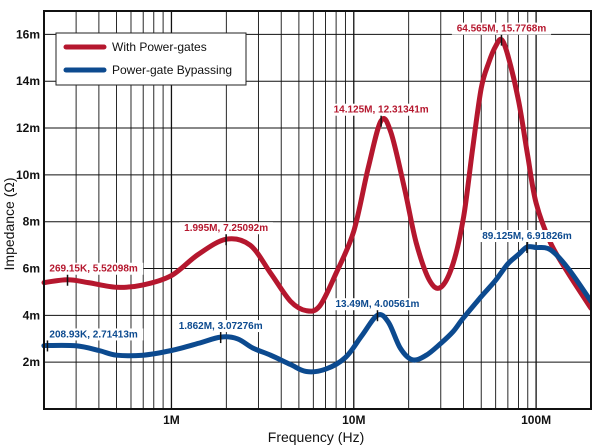 This screenshot has height=447, width=592. I want to click on marker-label: 269.15K, 5.52098m, so click(93, 269).